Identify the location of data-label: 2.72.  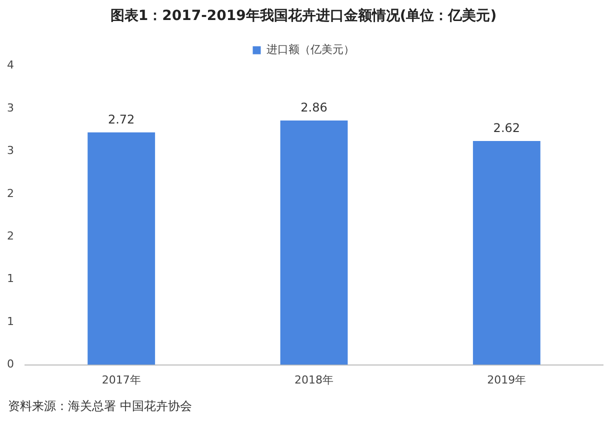
(121, 119).